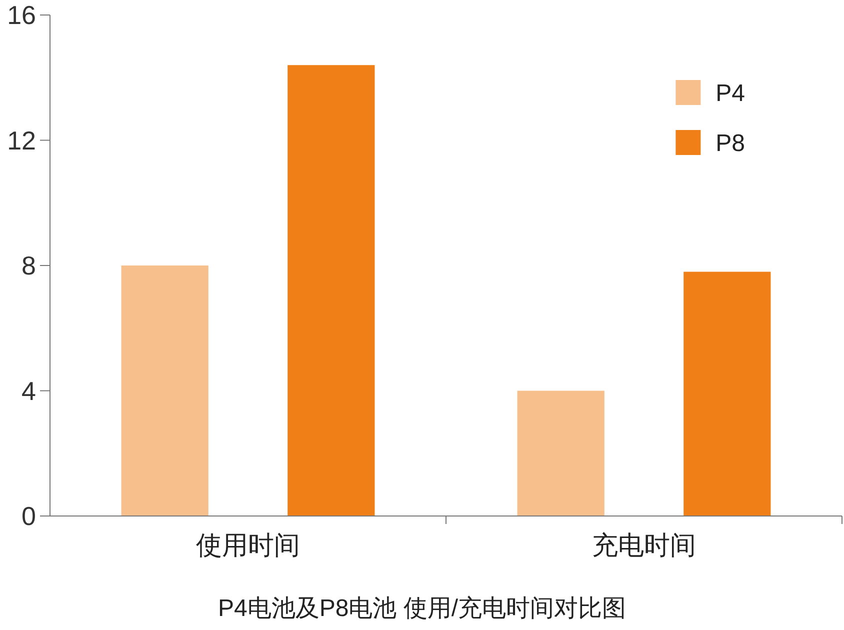  What do you see at coordinates (29, 265) in the screenshot?
I see `y-tick-label: 8` at bounding box center [29, 265].